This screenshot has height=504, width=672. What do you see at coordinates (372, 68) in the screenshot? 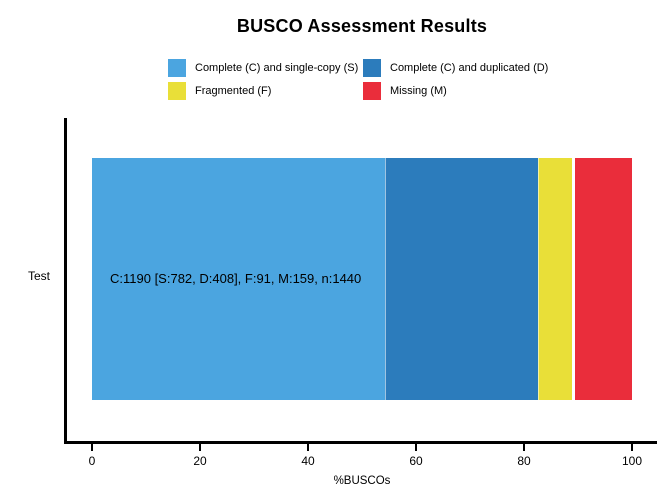
I see `legend-swatch-duplicated-icon` at bounding box center [372, 68].